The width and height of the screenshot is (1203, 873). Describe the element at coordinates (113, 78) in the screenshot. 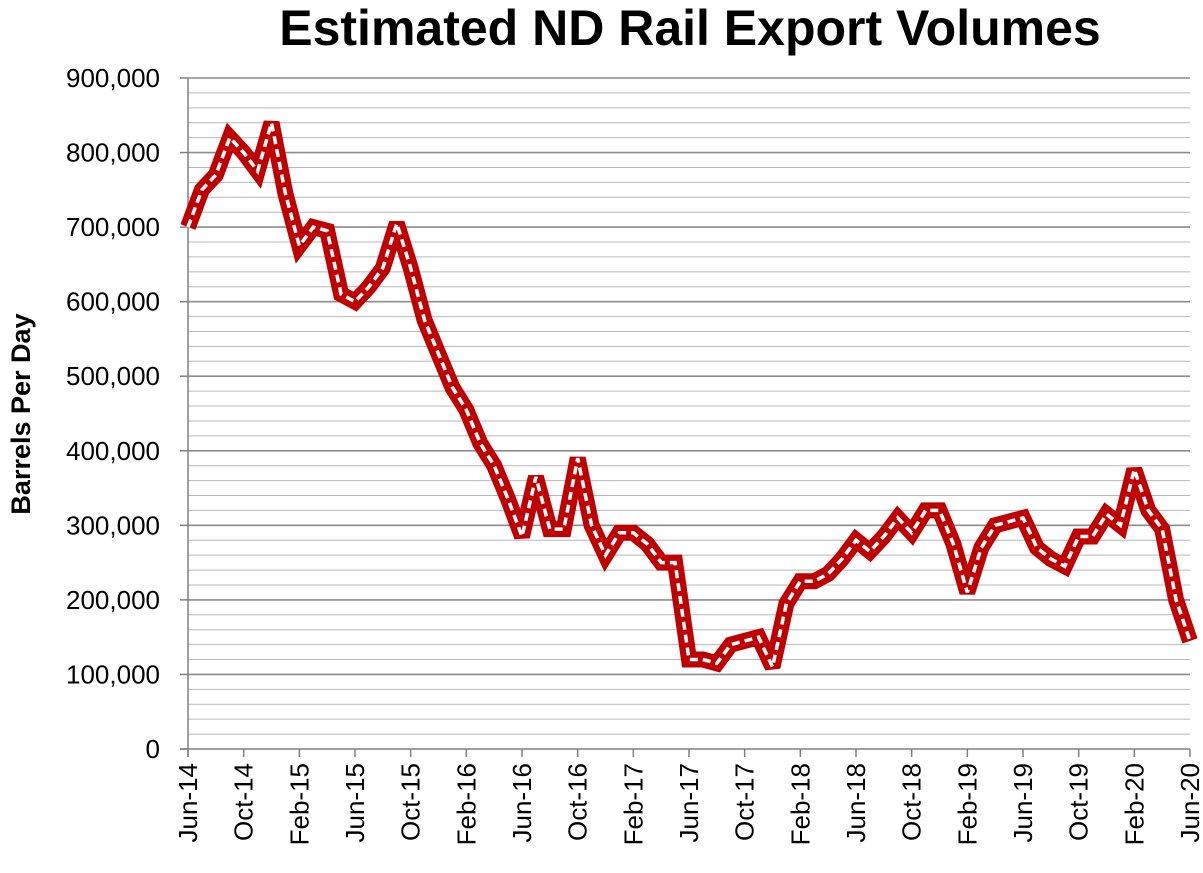

I see `y-tick-label: 900,000` at that location.